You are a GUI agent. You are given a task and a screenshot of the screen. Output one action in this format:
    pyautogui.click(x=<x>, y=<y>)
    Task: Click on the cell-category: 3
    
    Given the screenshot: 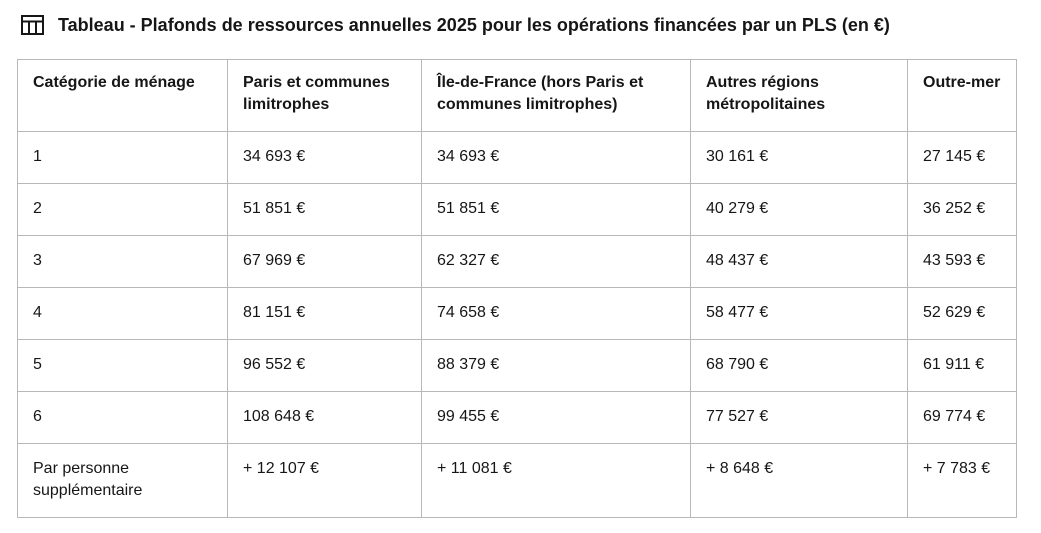 What is the action you would take?
    pyautogui.click(x=122, y=261)
    